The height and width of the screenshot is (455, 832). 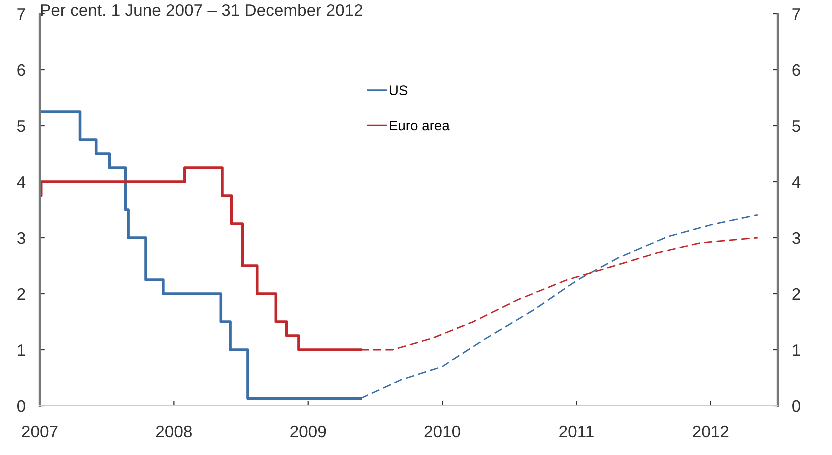 What do you see at coordinates (22, 350) in the screenshot?
I see `y-tick-label: 1` at bounding box center [22, 350].